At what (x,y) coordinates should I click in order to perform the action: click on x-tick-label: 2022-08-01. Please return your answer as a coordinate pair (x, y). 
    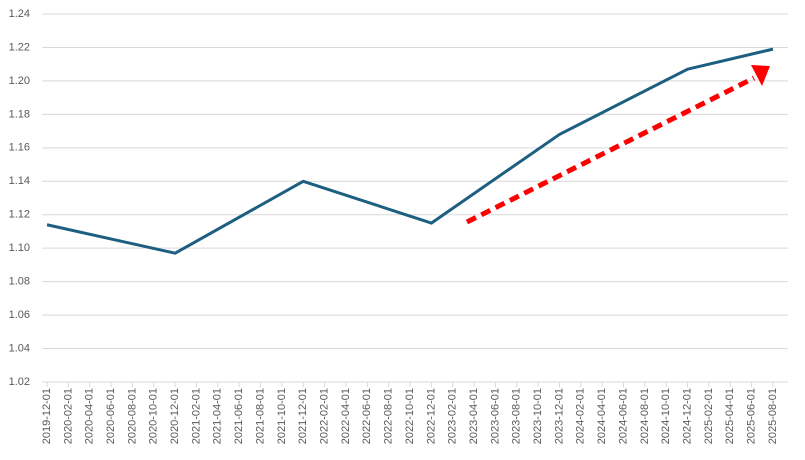
    Looking at the image, I should click on (389, 416).